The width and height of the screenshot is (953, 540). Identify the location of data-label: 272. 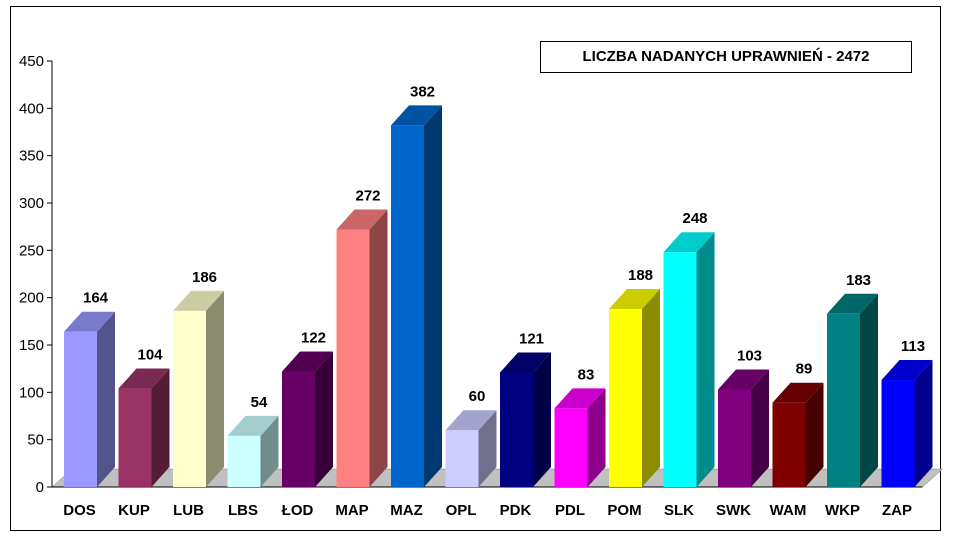
(367, 196).